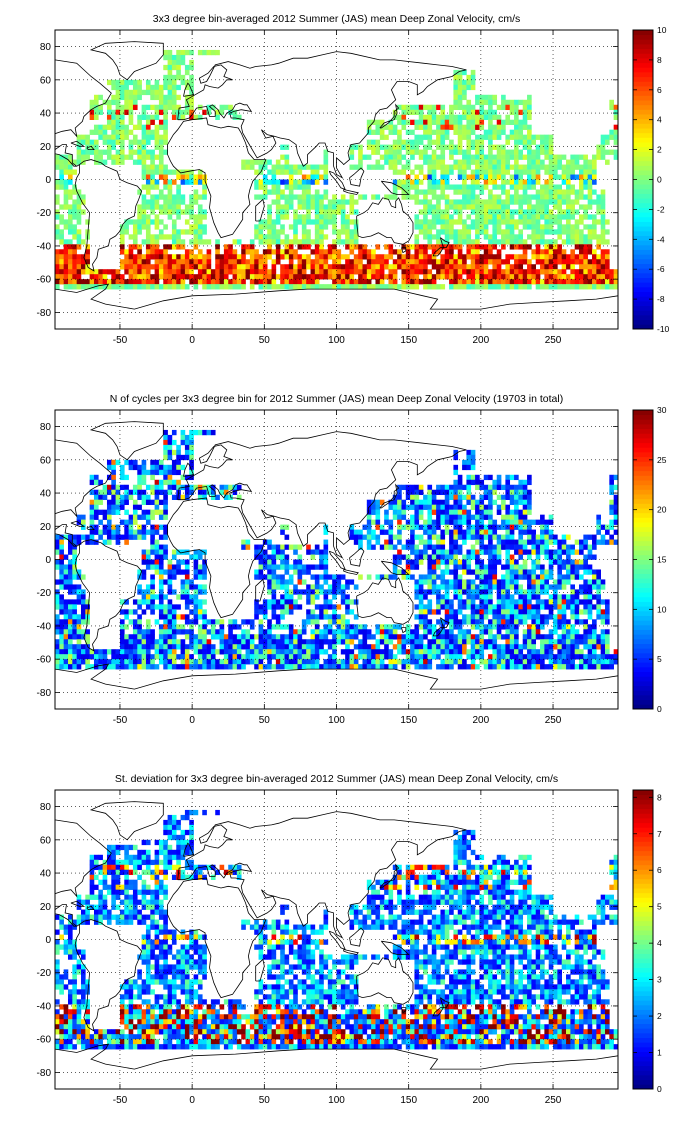  Describe the element at coordinates (663, 329) in the screenshot. I see `colorbar-tick-label: -10` at that location.